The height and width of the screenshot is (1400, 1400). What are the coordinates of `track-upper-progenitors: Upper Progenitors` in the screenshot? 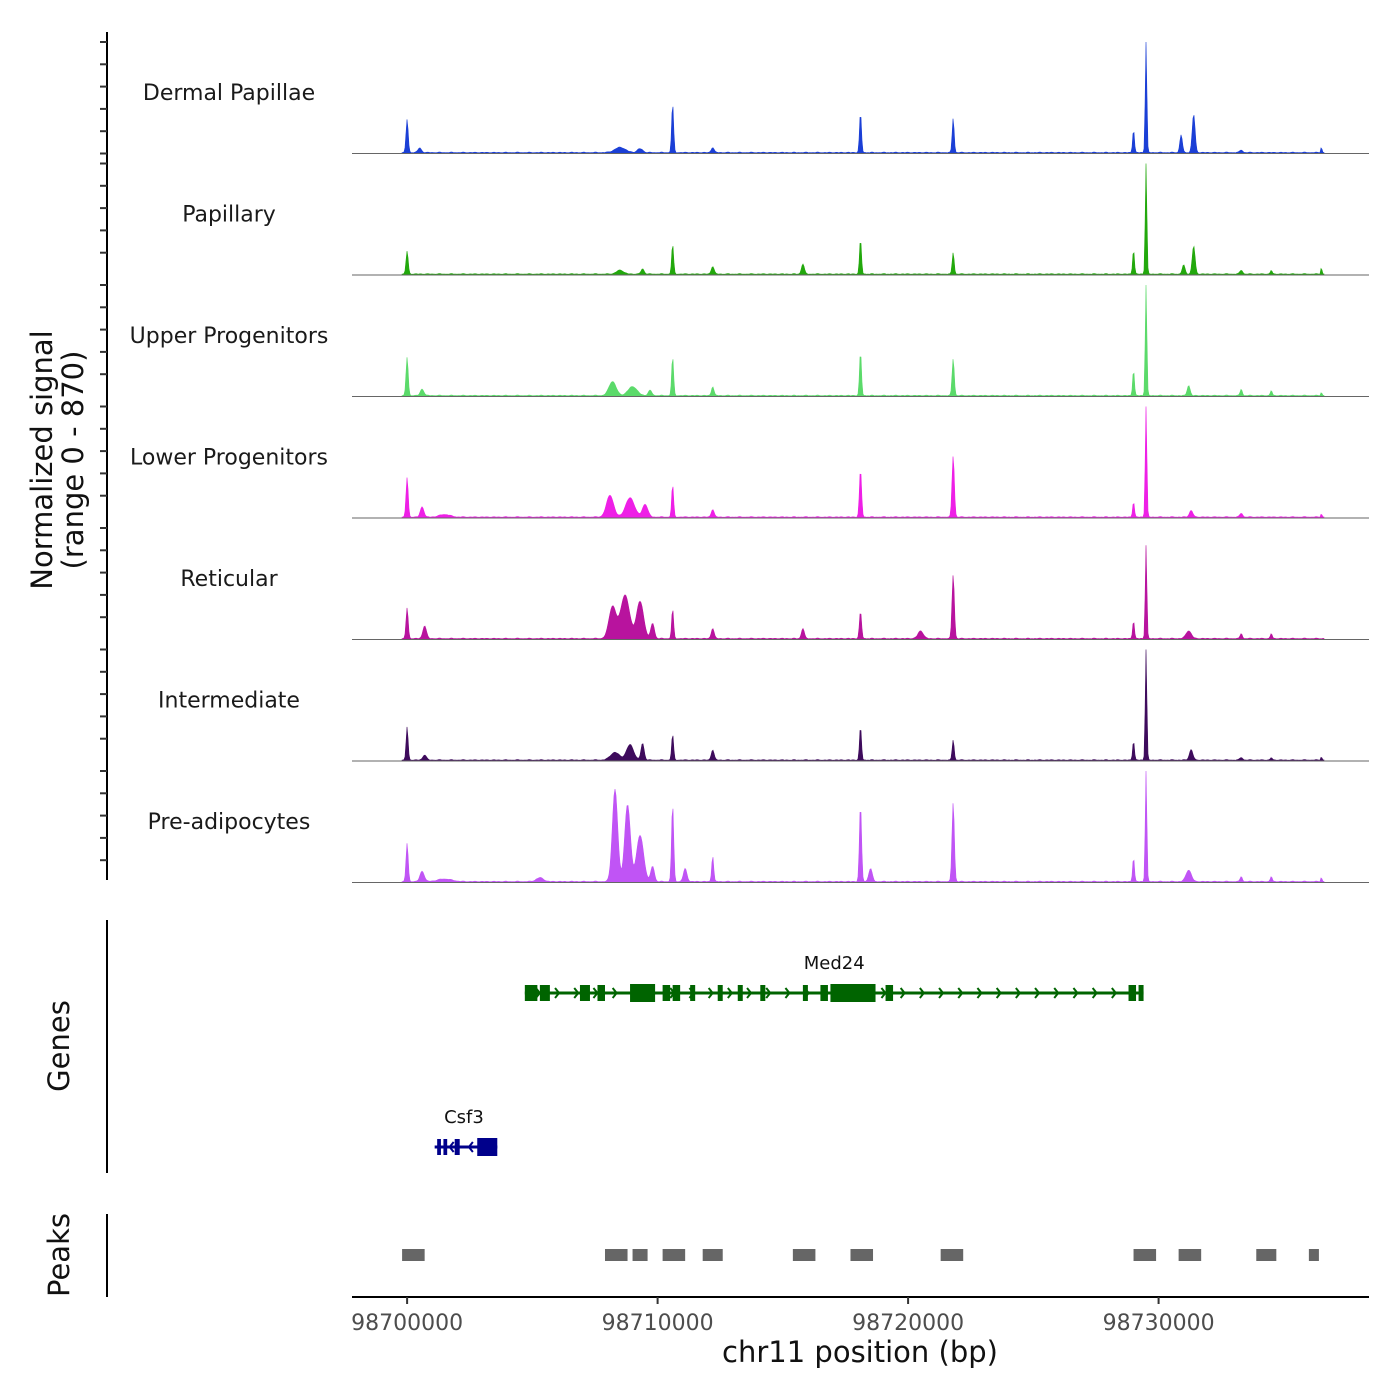 It's located at (749, 340).